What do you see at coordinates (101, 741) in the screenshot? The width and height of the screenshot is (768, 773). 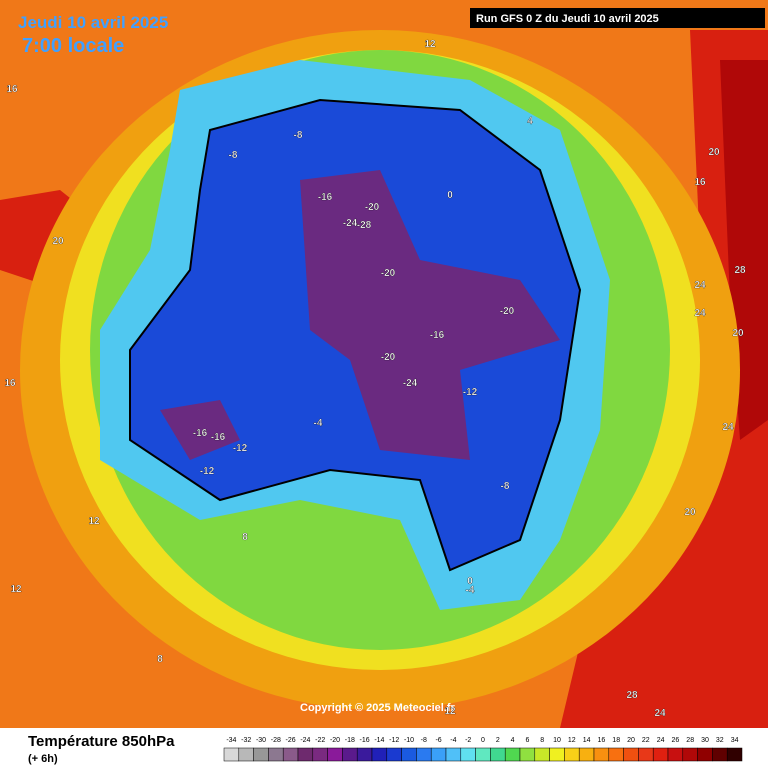 I see `footer-title: Température 850hPa` at bounding box center [101, 741].